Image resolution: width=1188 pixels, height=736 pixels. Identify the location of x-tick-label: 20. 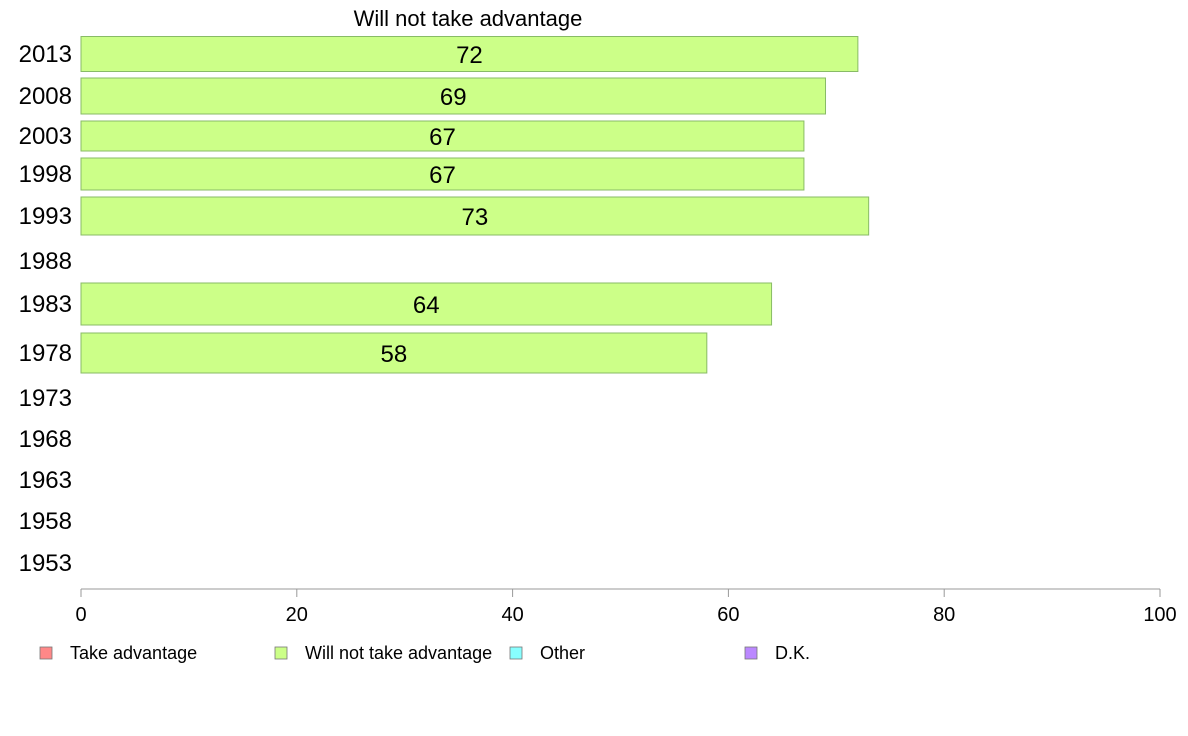
(297, 615).